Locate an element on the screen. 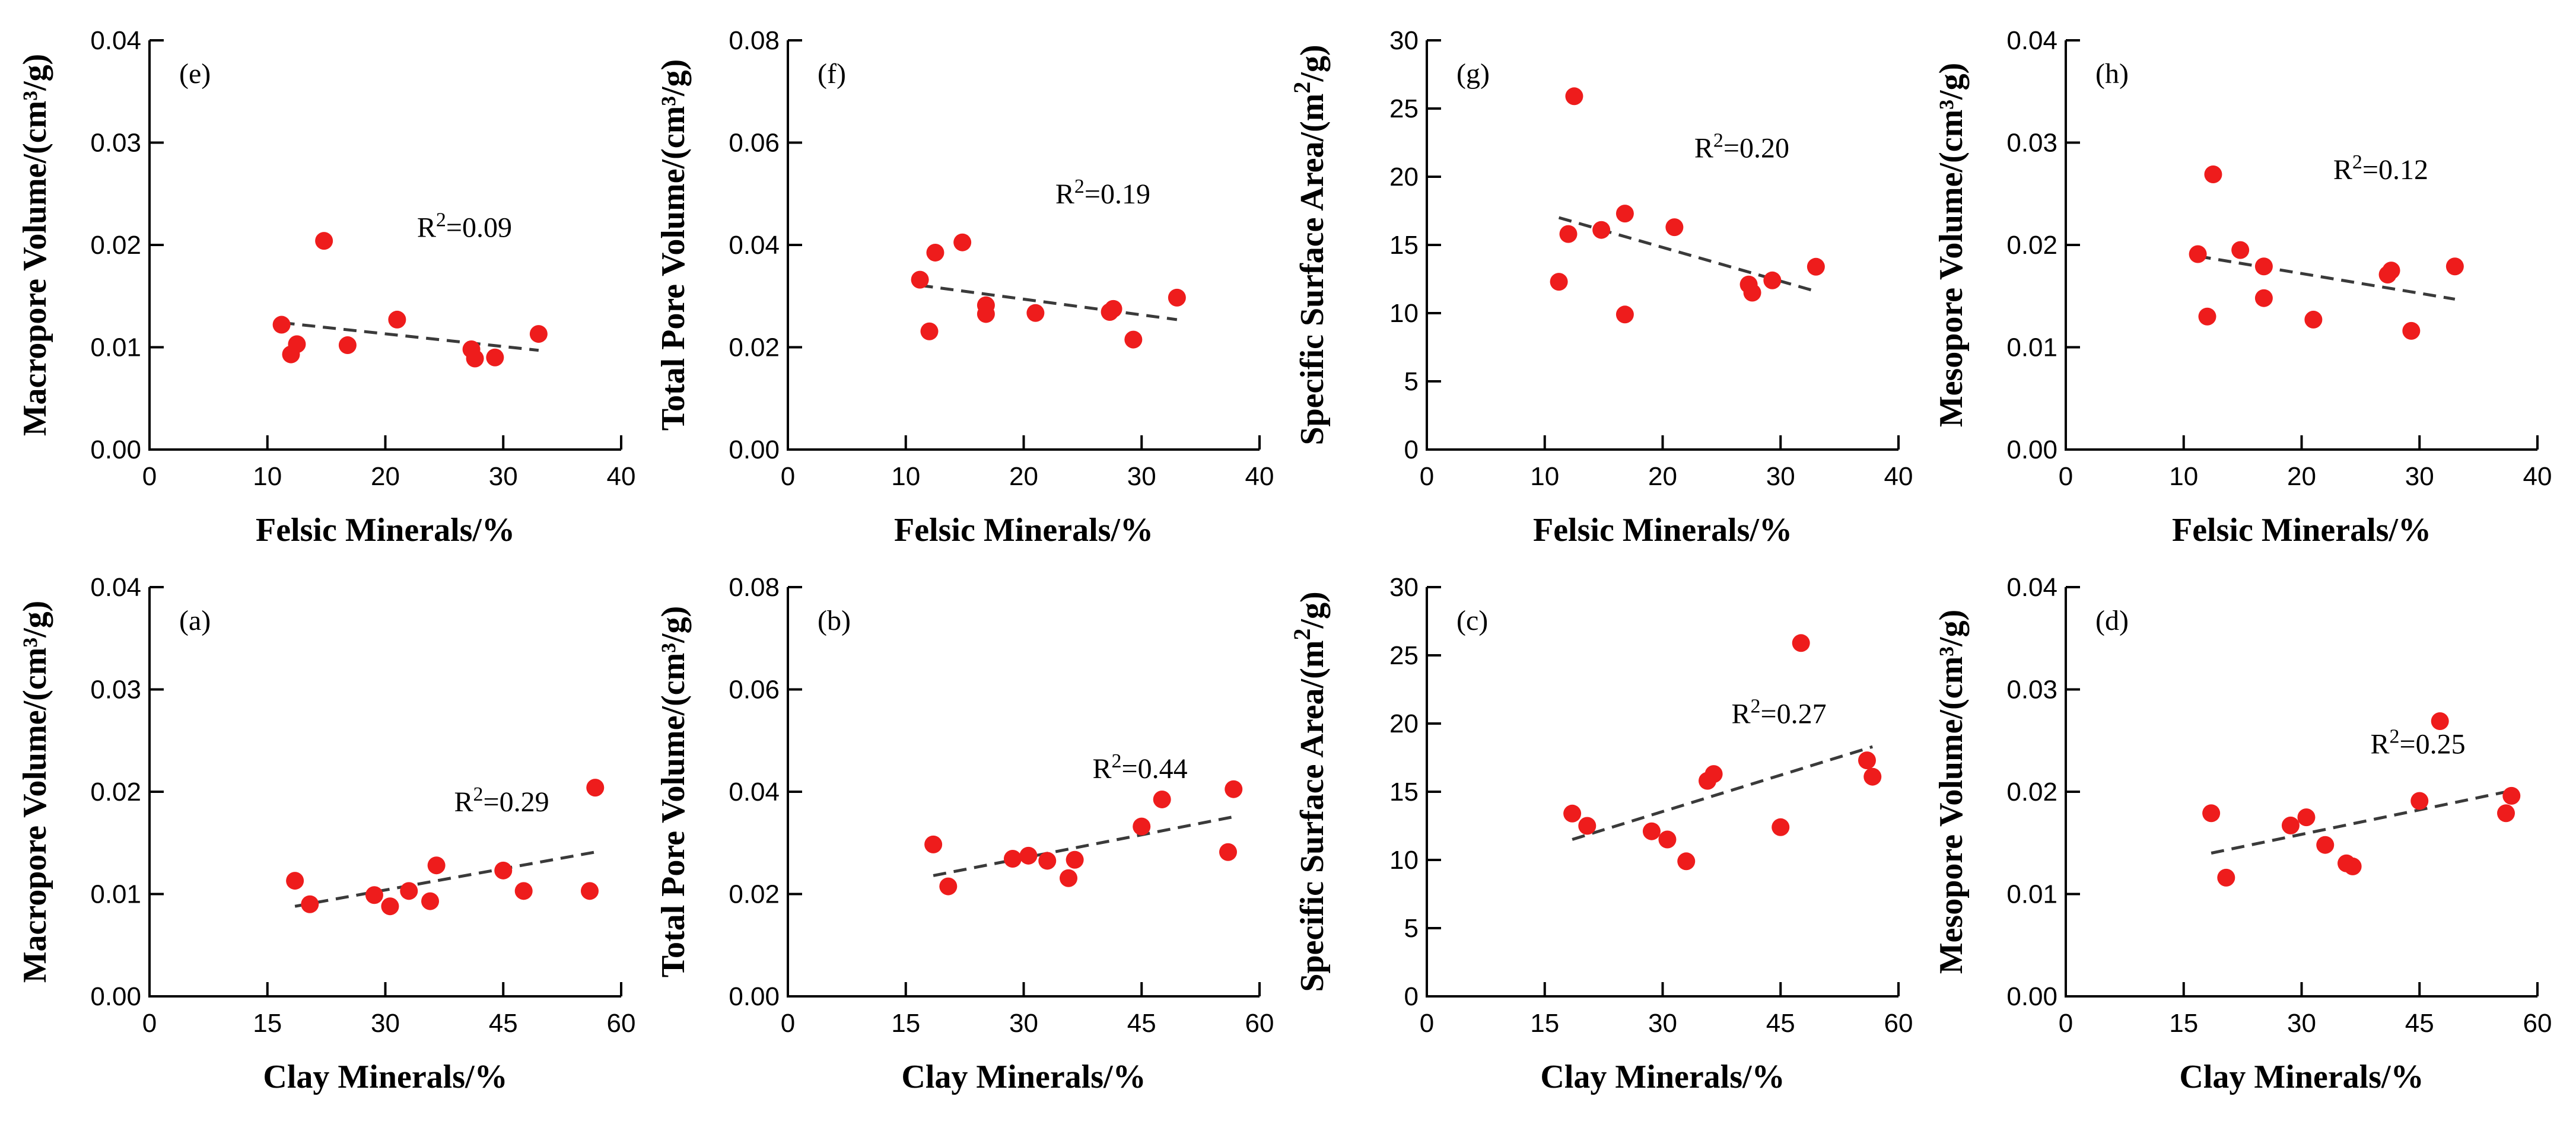  y-tick-label: 0.06 is located at coordinates (754, 690).